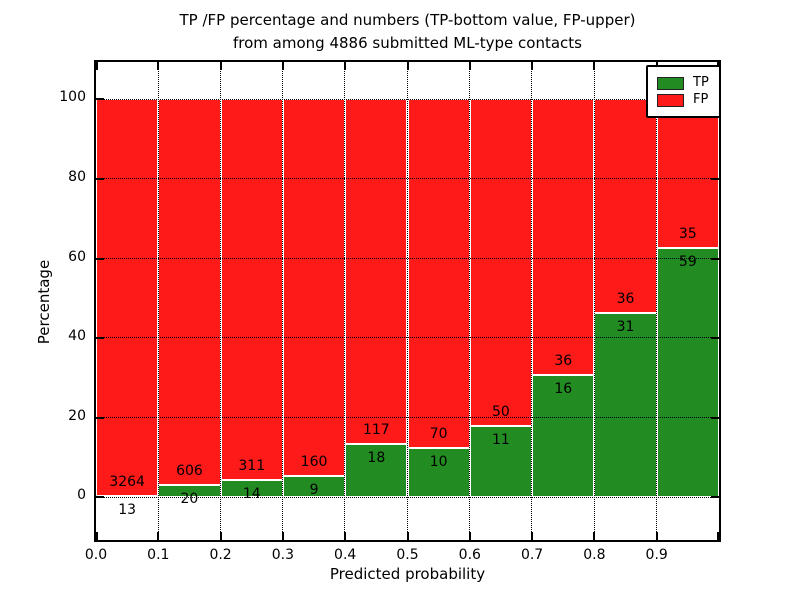 The image size is (800, 600). Describe the element at coordinates (438, 433) in the screenshot. I see `fp-count-label: 70` at that location.